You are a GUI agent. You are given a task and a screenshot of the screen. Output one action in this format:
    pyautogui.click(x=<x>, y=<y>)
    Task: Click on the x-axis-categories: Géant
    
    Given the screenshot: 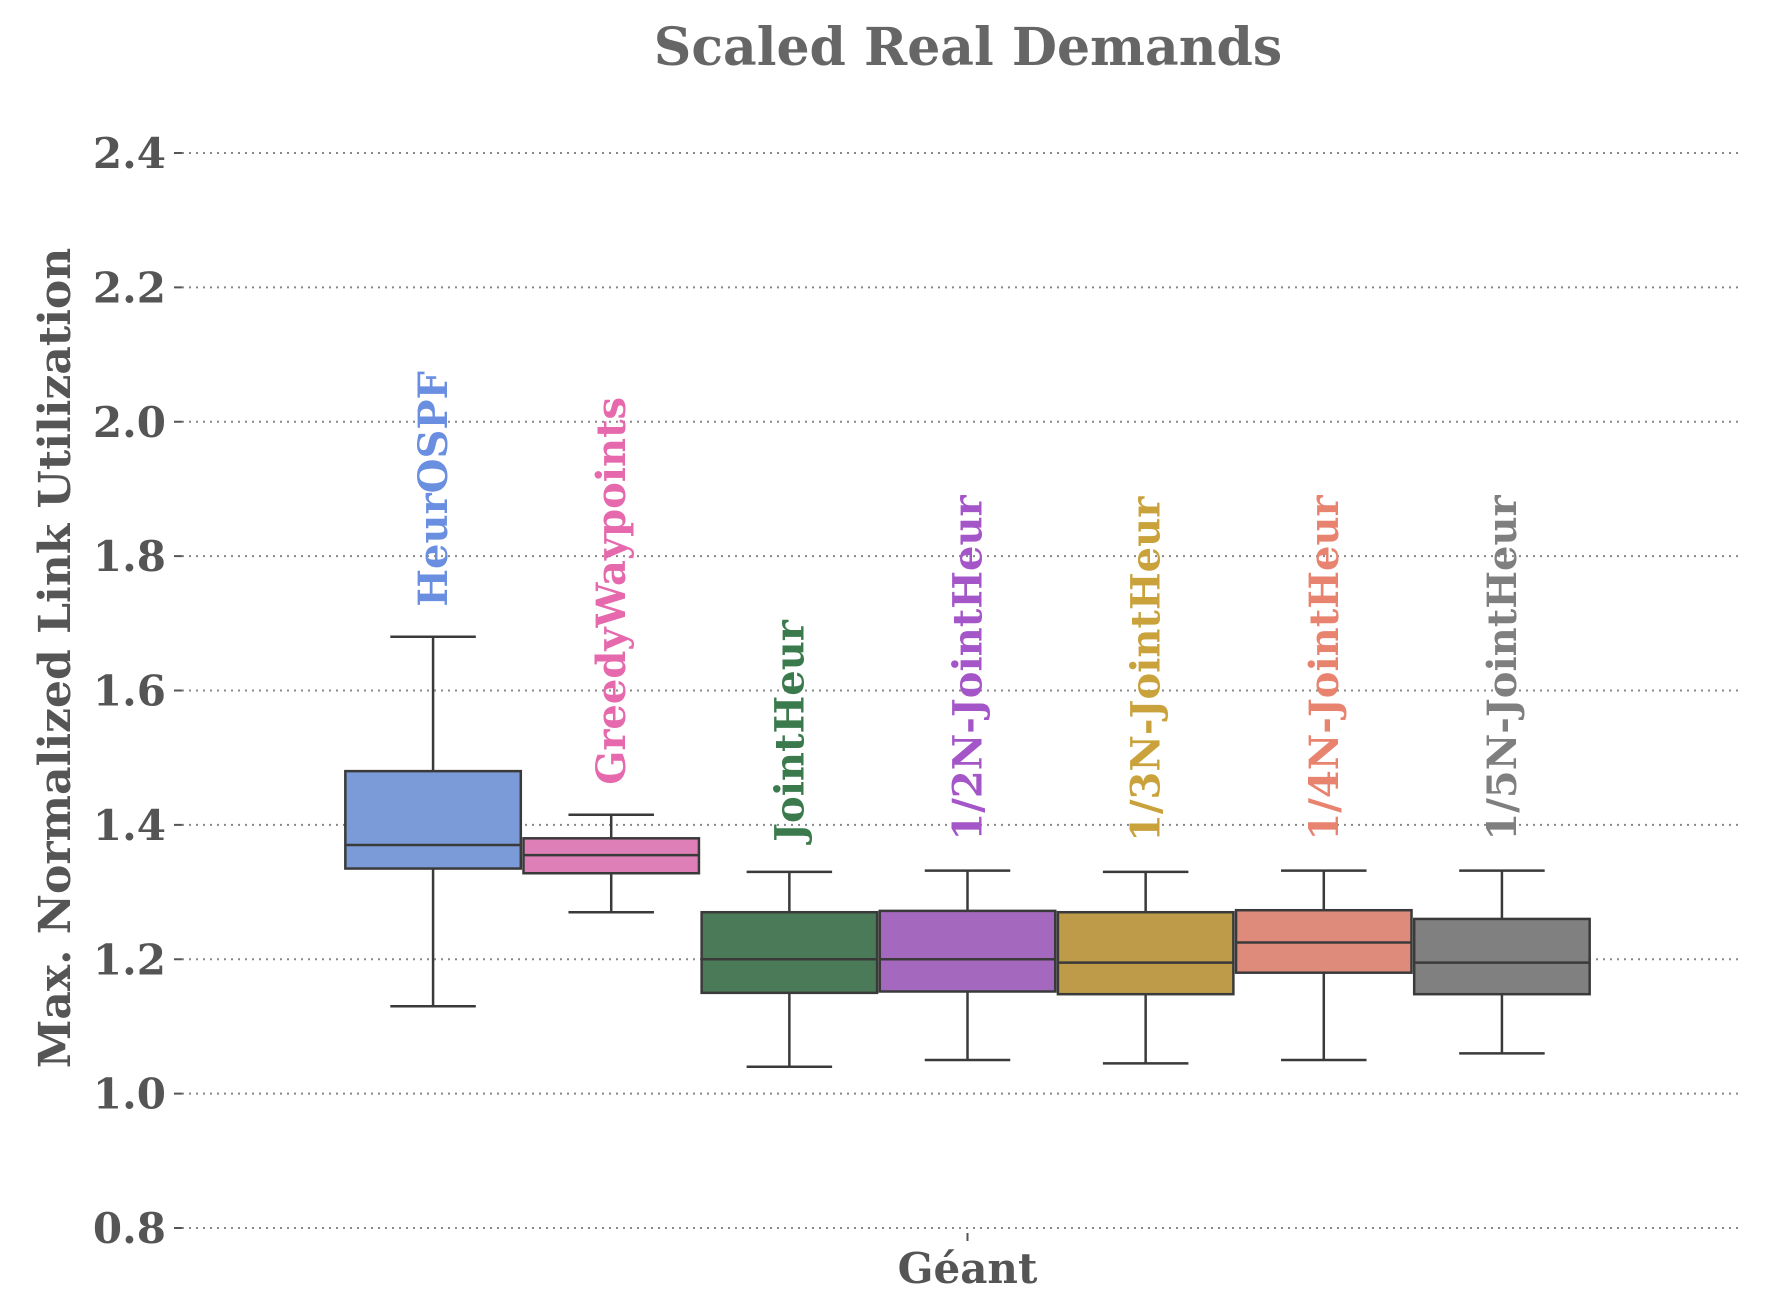 What is the action you would take?
    pyautogui.click(x=968, y=1263)
    